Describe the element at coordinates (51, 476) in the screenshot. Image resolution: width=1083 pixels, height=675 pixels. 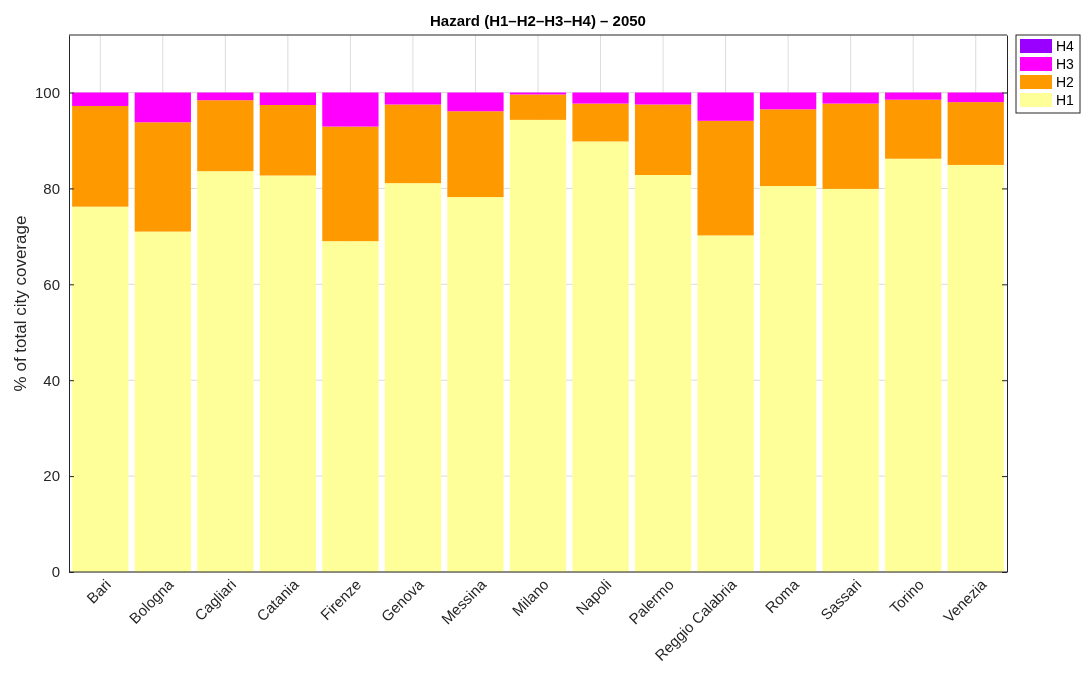
I see `y-tick-label: 20` at that location.